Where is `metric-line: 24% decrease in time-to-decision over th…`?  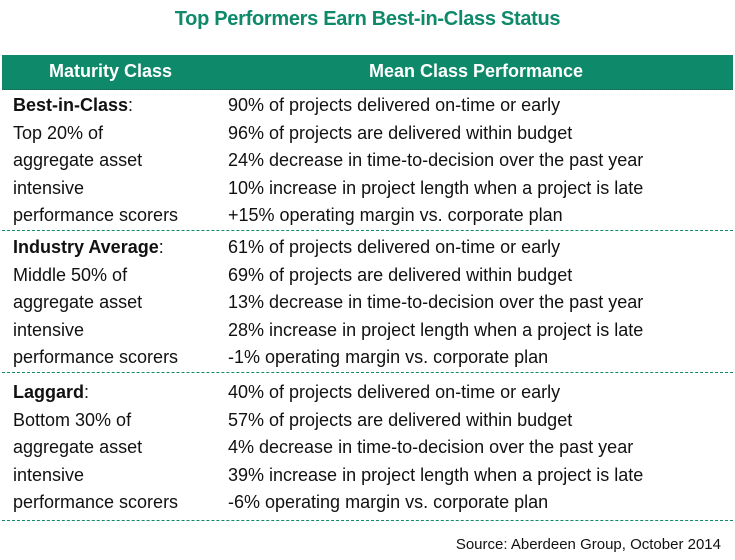 metric-line: 24% decrease in time-to-decision over th… is located at coordinates (436, 160).